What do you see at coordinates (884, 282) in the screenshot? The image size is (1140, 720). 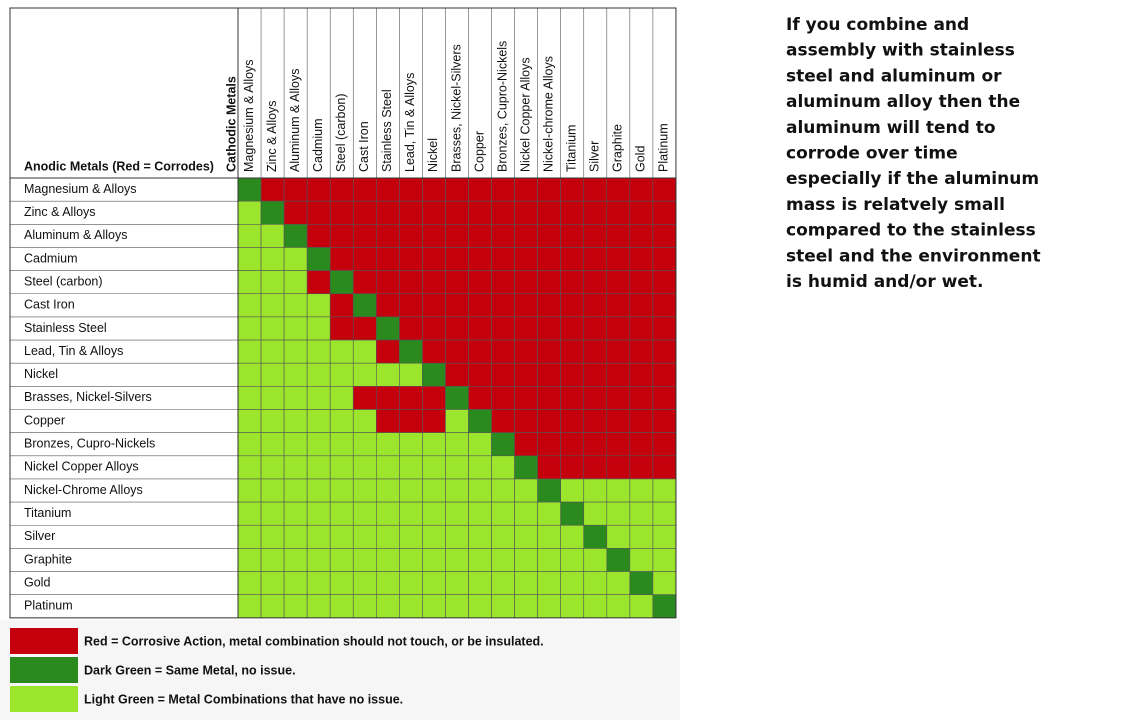 I see `note-line: is humid and/or wet.` at bounding box center [884, 282].